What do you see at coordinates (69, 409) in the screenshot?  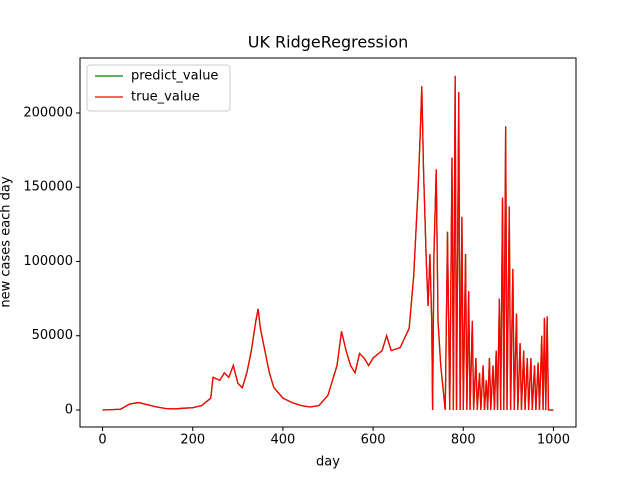 I see `y-tick-label: 0` at bounding box center [69, 409].